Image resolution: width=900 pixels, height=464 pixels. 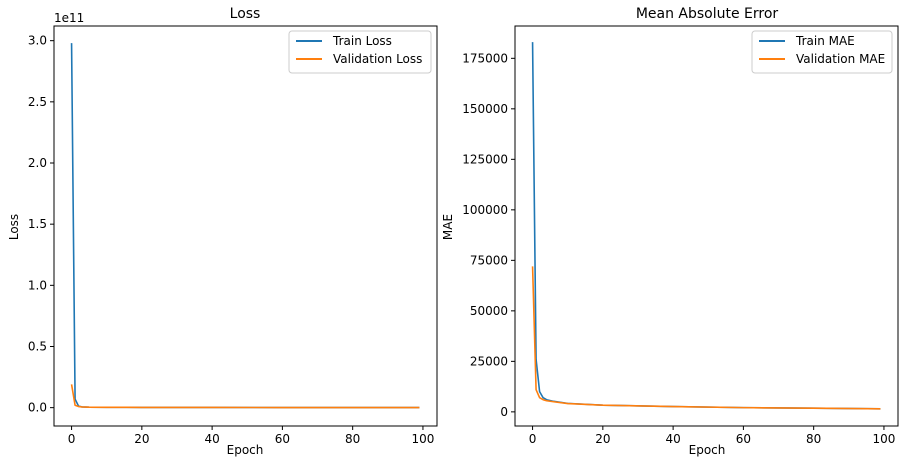 What do you see at coordinates (245, 450) in the screenshot?
I see `loss-x-axis-label: Epoch` at bounding box center [245, 450].